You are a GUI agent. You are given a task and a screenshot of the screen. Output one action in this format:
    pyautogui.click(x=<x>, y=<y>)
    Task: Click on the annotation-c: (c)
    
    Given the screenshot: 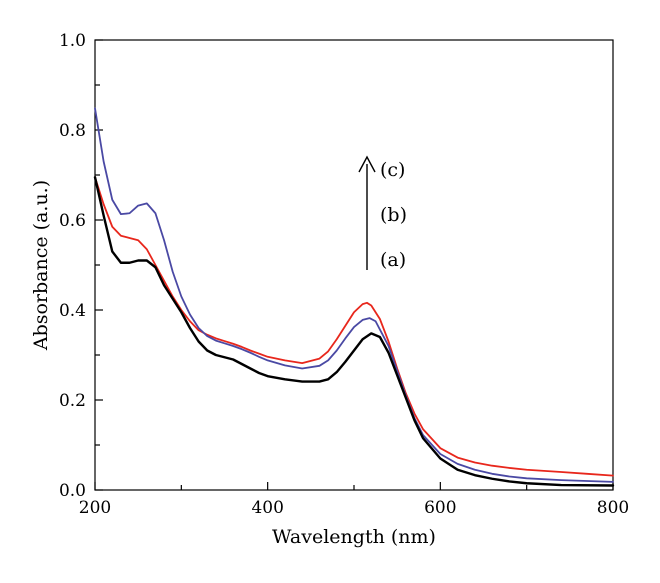 What is the action you would take?
    pyautogui.click(x=392, y=170)
    